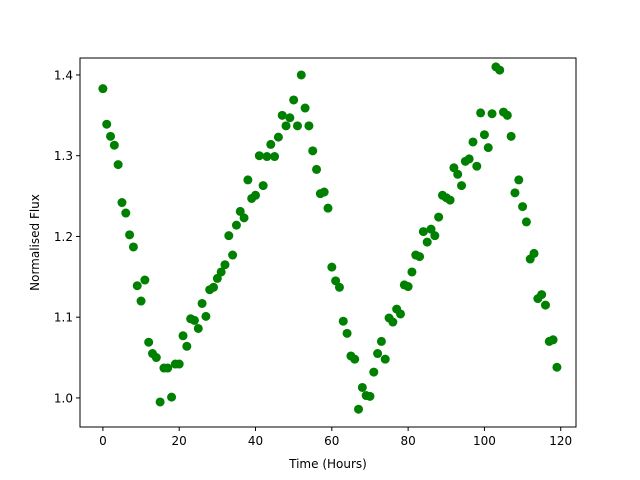  What do you see at coordinates (63, 237) in the screenshot?
I see `y-tick-label: 1.2` at bounding box center [63, 237].